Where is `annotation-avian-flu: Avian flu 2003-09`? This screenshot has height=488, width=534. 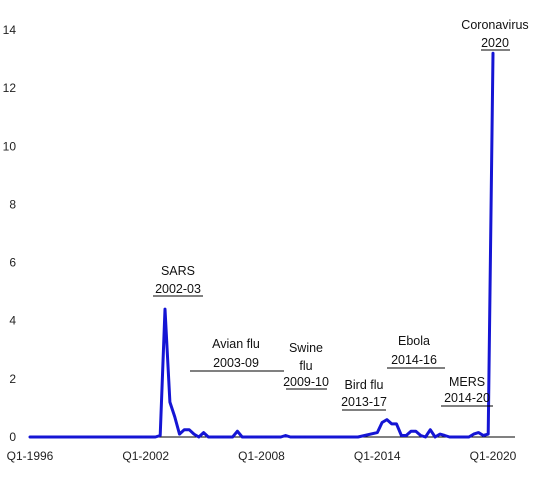
annotation-avian-flu: Avian flu 2003-09 is located at coordinates (237, 354).